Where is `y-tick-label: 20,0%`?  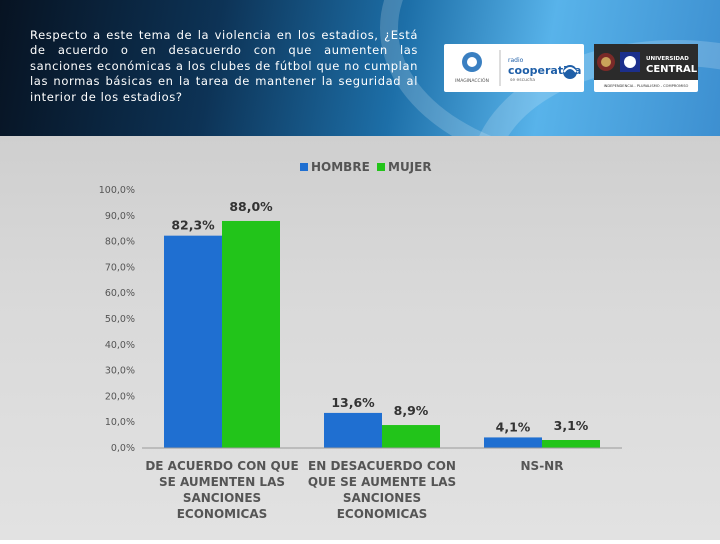
y-tick-label: 20,0% is located at coordinates (120, 396).